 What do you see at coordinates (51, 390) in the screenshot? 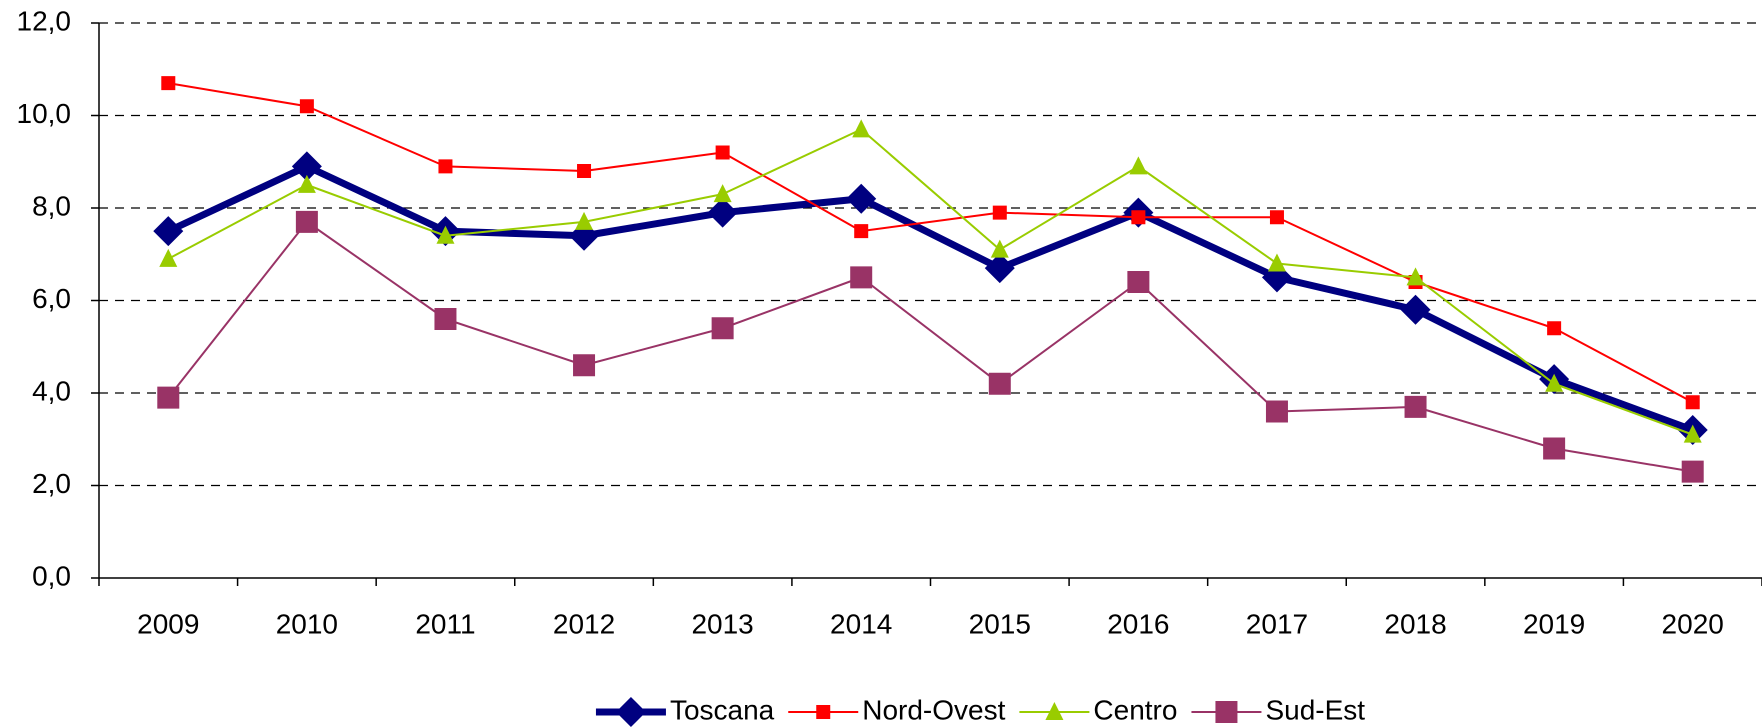
I see `y-tick-label: 4,0` at bounding box center [51, 390].